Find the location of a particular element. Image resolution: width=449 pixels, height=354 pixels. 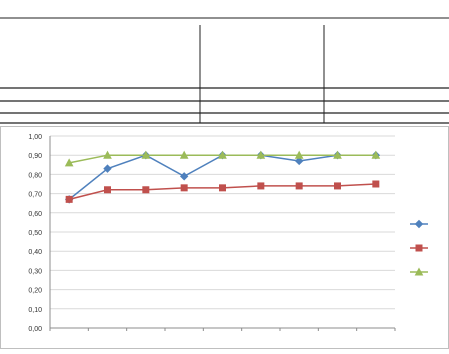

y-tick-label: 0,90 is located at coordinates (35, 156).